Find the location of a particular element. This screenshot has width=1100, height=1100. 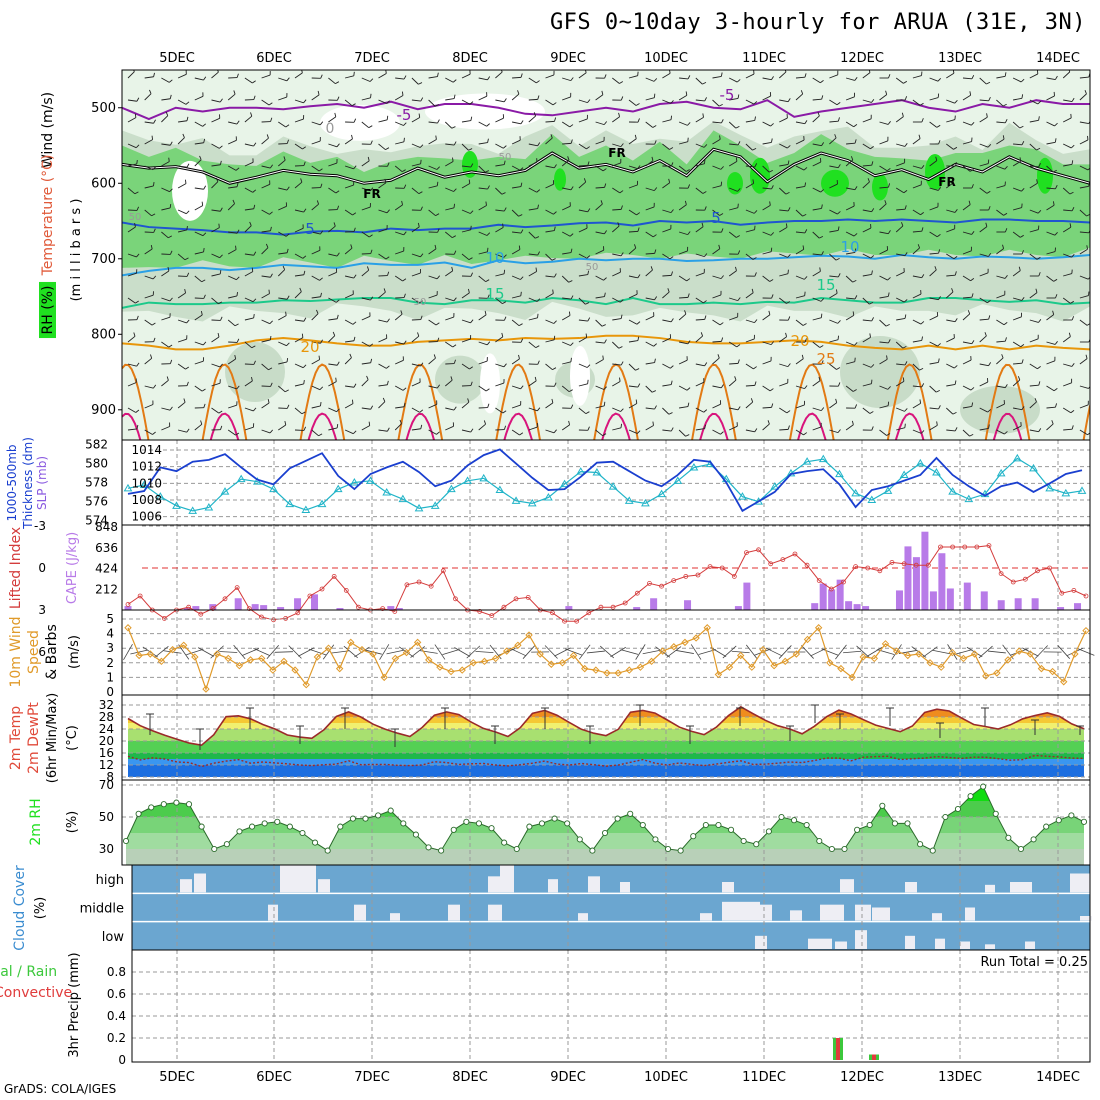

bottom-x-tick-5DEC: 5DEC is located at coordinates (177, 1077).